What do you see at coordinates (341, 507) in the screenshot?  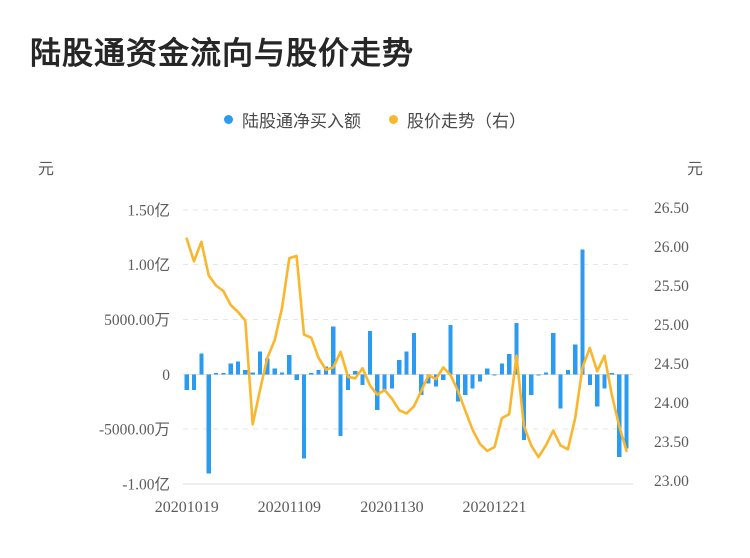 I see `x-axis: 20201019 20201109 20201130 20201221` at bounding box center [341, 507].